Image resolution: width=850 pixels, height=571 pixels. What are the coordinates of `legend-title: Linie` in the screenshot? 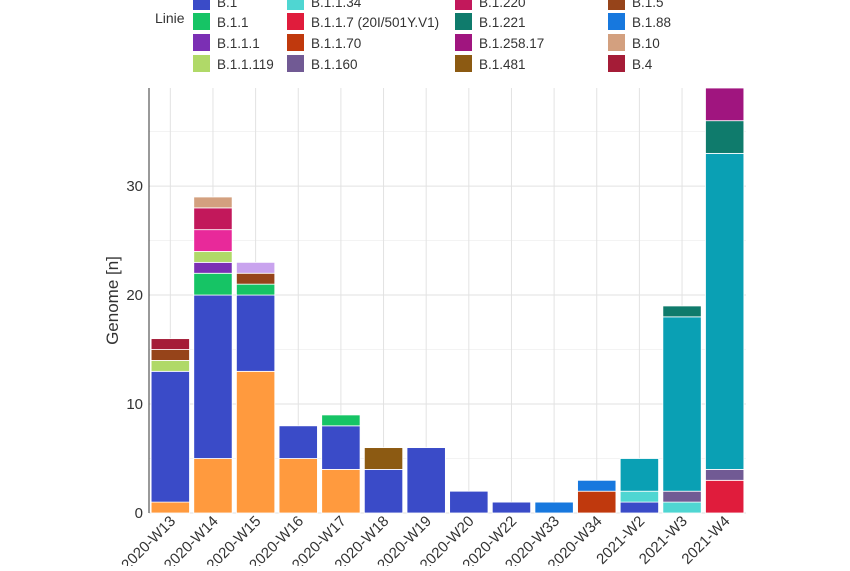 It's located at (170, 18).